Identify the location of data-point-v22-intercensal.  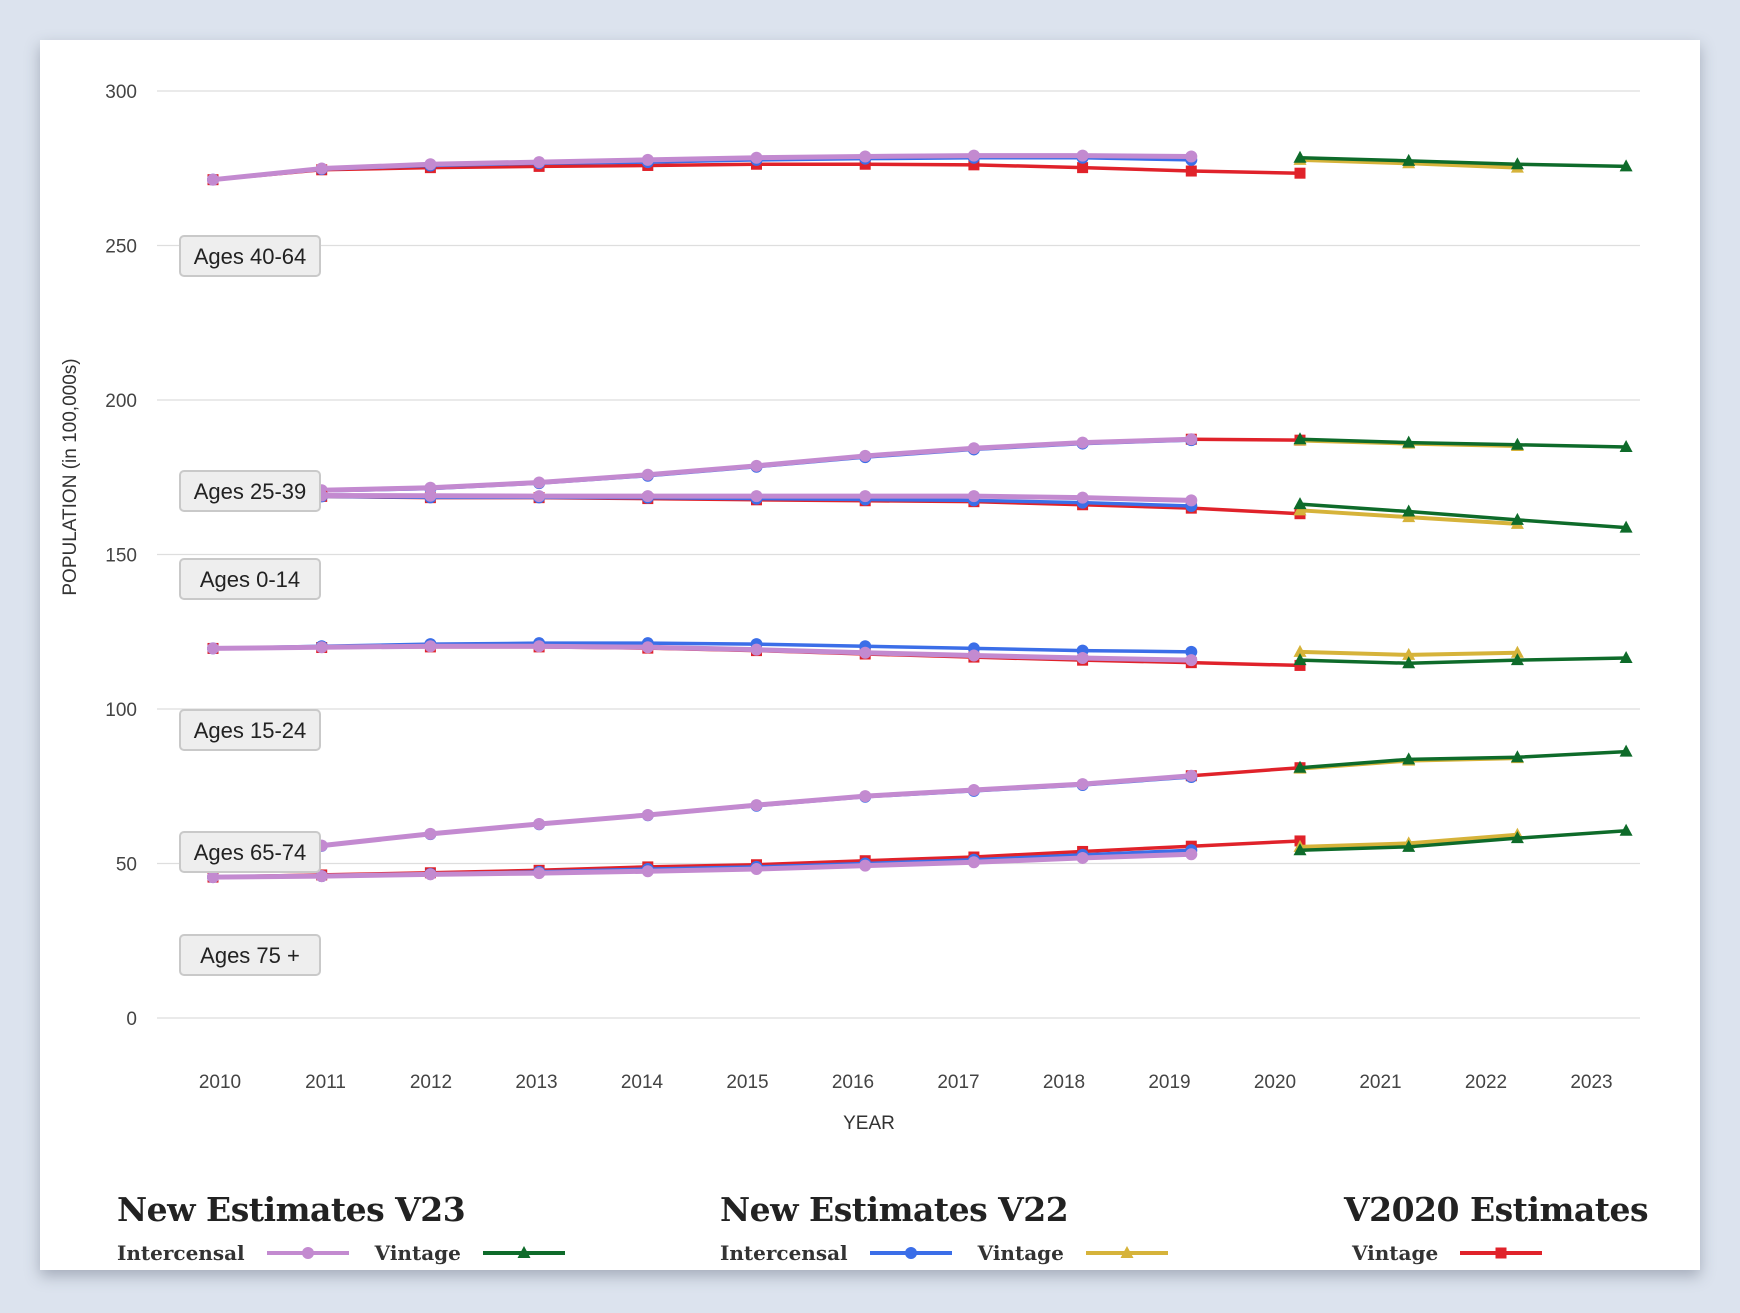
(1191, 651).